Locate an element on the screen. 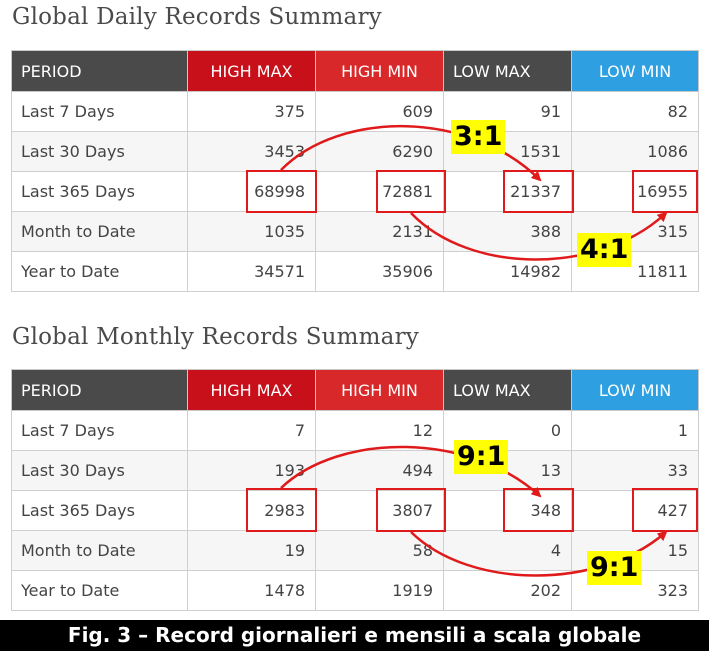 The width and height of the screenshot is (709, 651). high-max-cell: 34571 is located at coordinates (251, 271).